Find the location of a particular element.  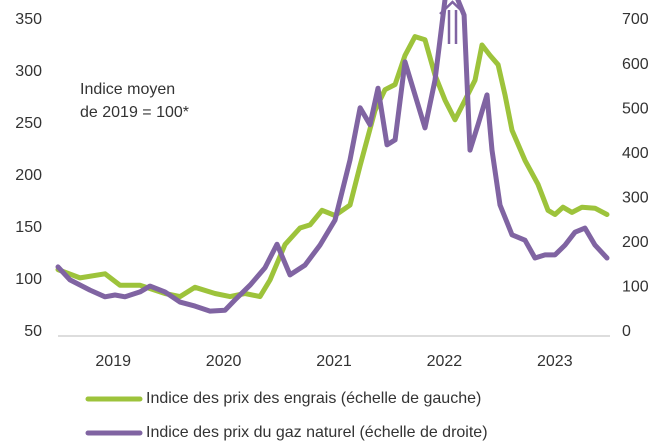

annotation: Indice moyen is located at coordinates (127, 89).